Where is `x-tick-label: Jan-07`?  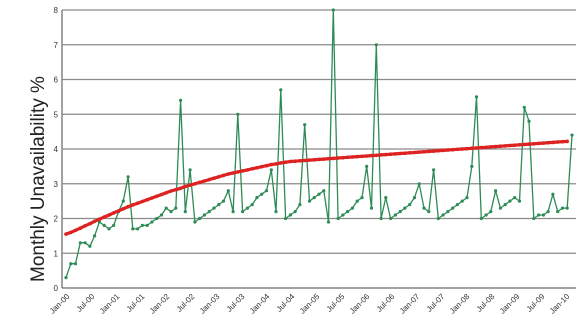 x-tick-label: Jan-07 is located at coordinates (410, 304).